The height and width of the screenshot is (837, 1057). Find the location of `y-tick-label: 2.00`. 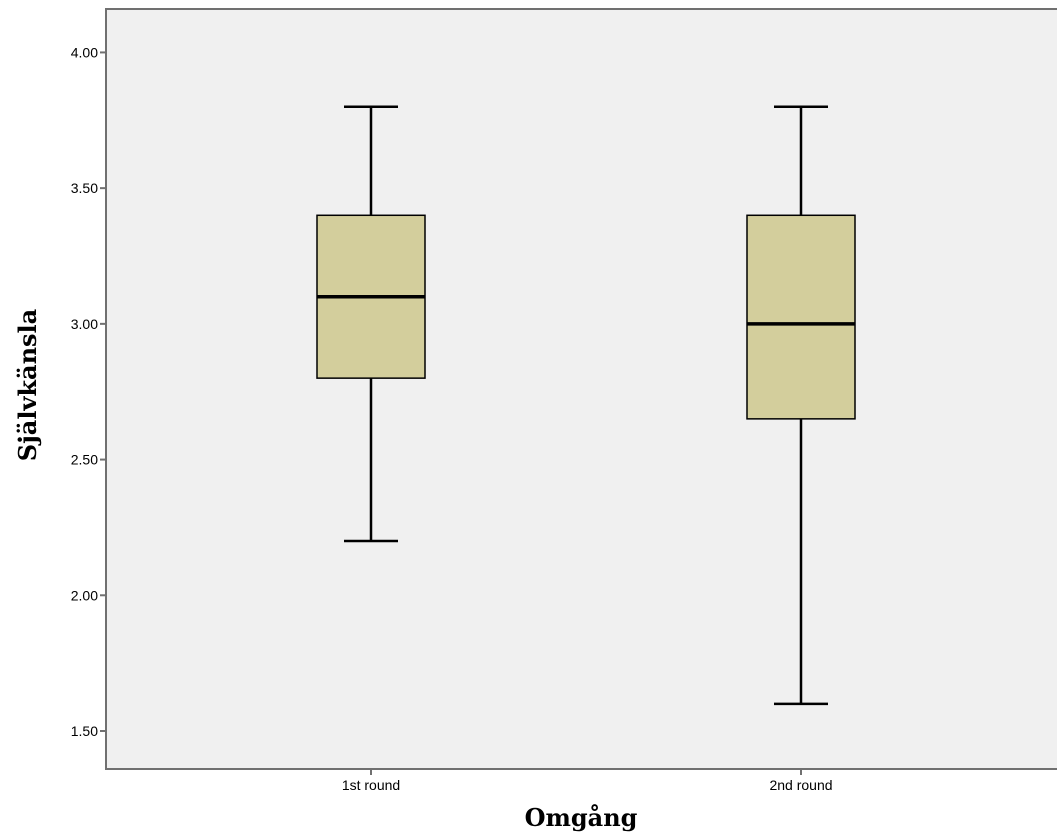

y-tick-label: 2.00 is located at coordinates (84, 595).